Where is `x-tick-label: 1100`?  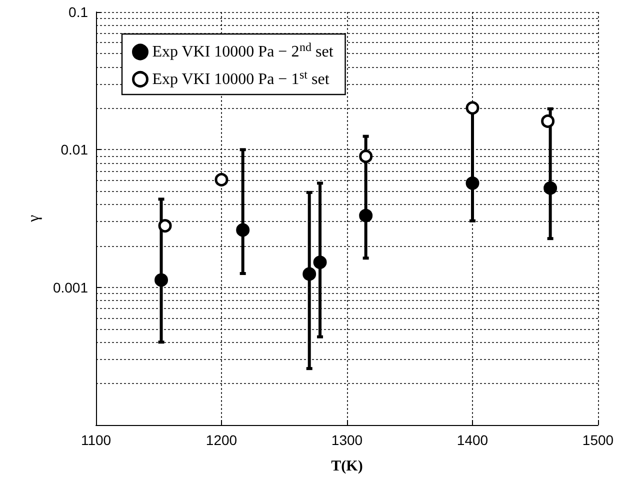 x-tick-label: 1100 is located at coordinates (96, 440).